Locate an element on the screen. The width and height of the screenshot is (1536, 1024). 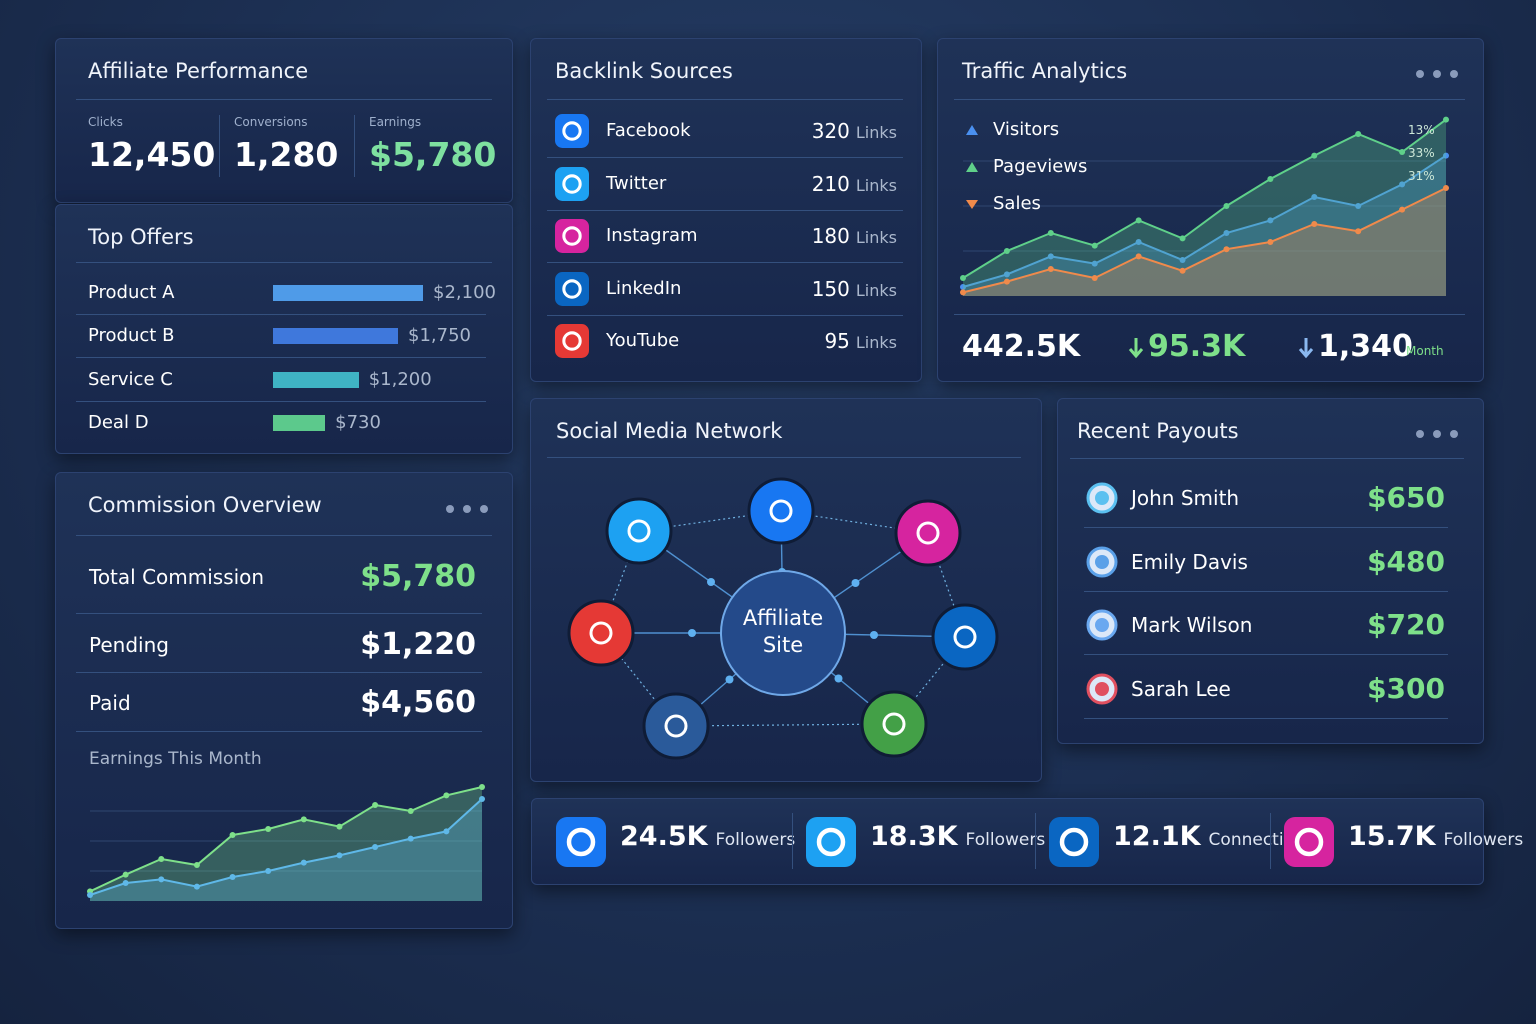
follower-stat: 18.3K Followers is located at coordinates (957, 836).